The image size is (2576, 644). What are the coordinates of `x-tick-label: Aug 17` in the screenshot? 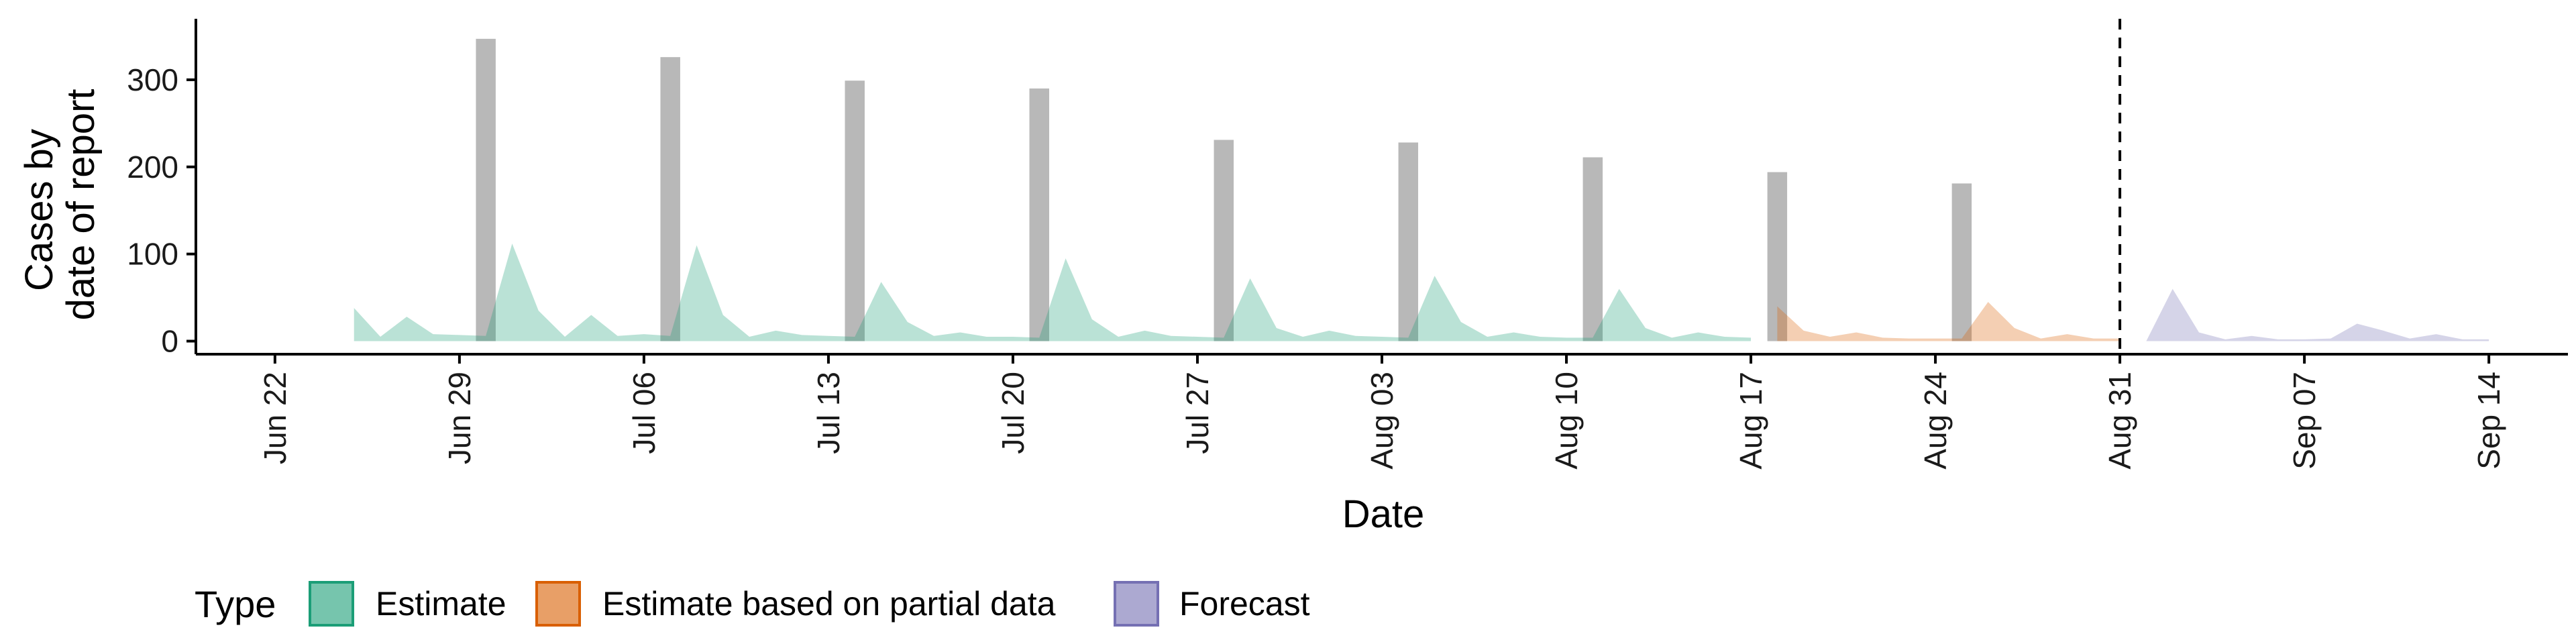 It's located at (1750, 421).